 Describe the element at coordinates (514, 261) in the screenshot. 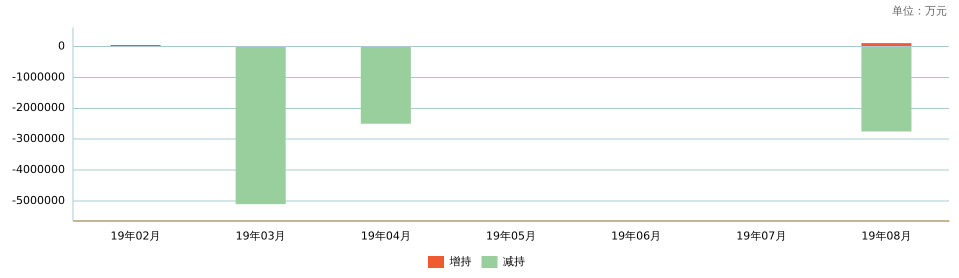

I see `legend-label: 减持` at that location.